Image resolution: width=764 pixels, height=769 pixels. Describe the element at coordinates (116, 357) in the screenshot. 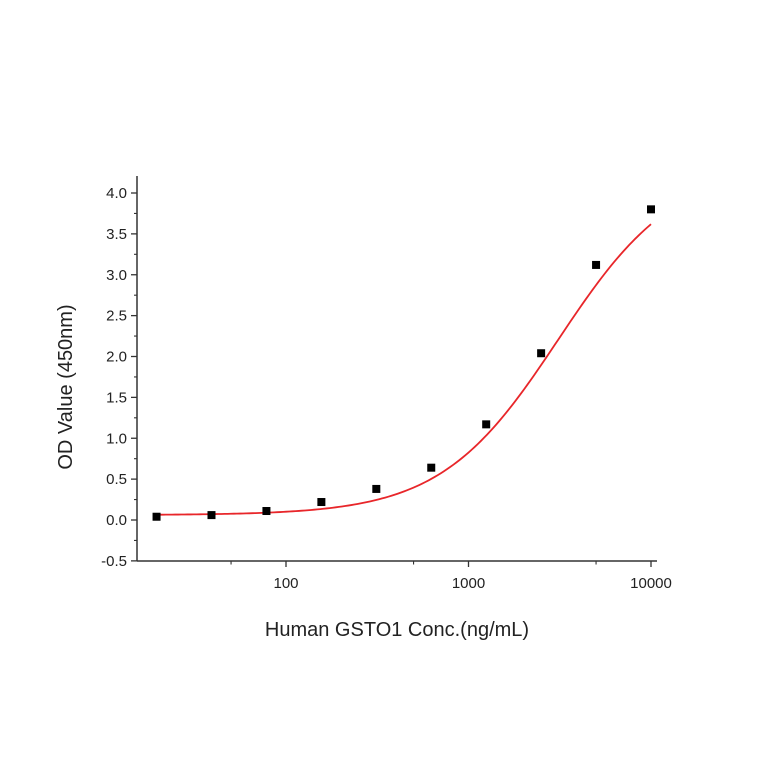

I see `y-tick-label: 2.0` at that location.